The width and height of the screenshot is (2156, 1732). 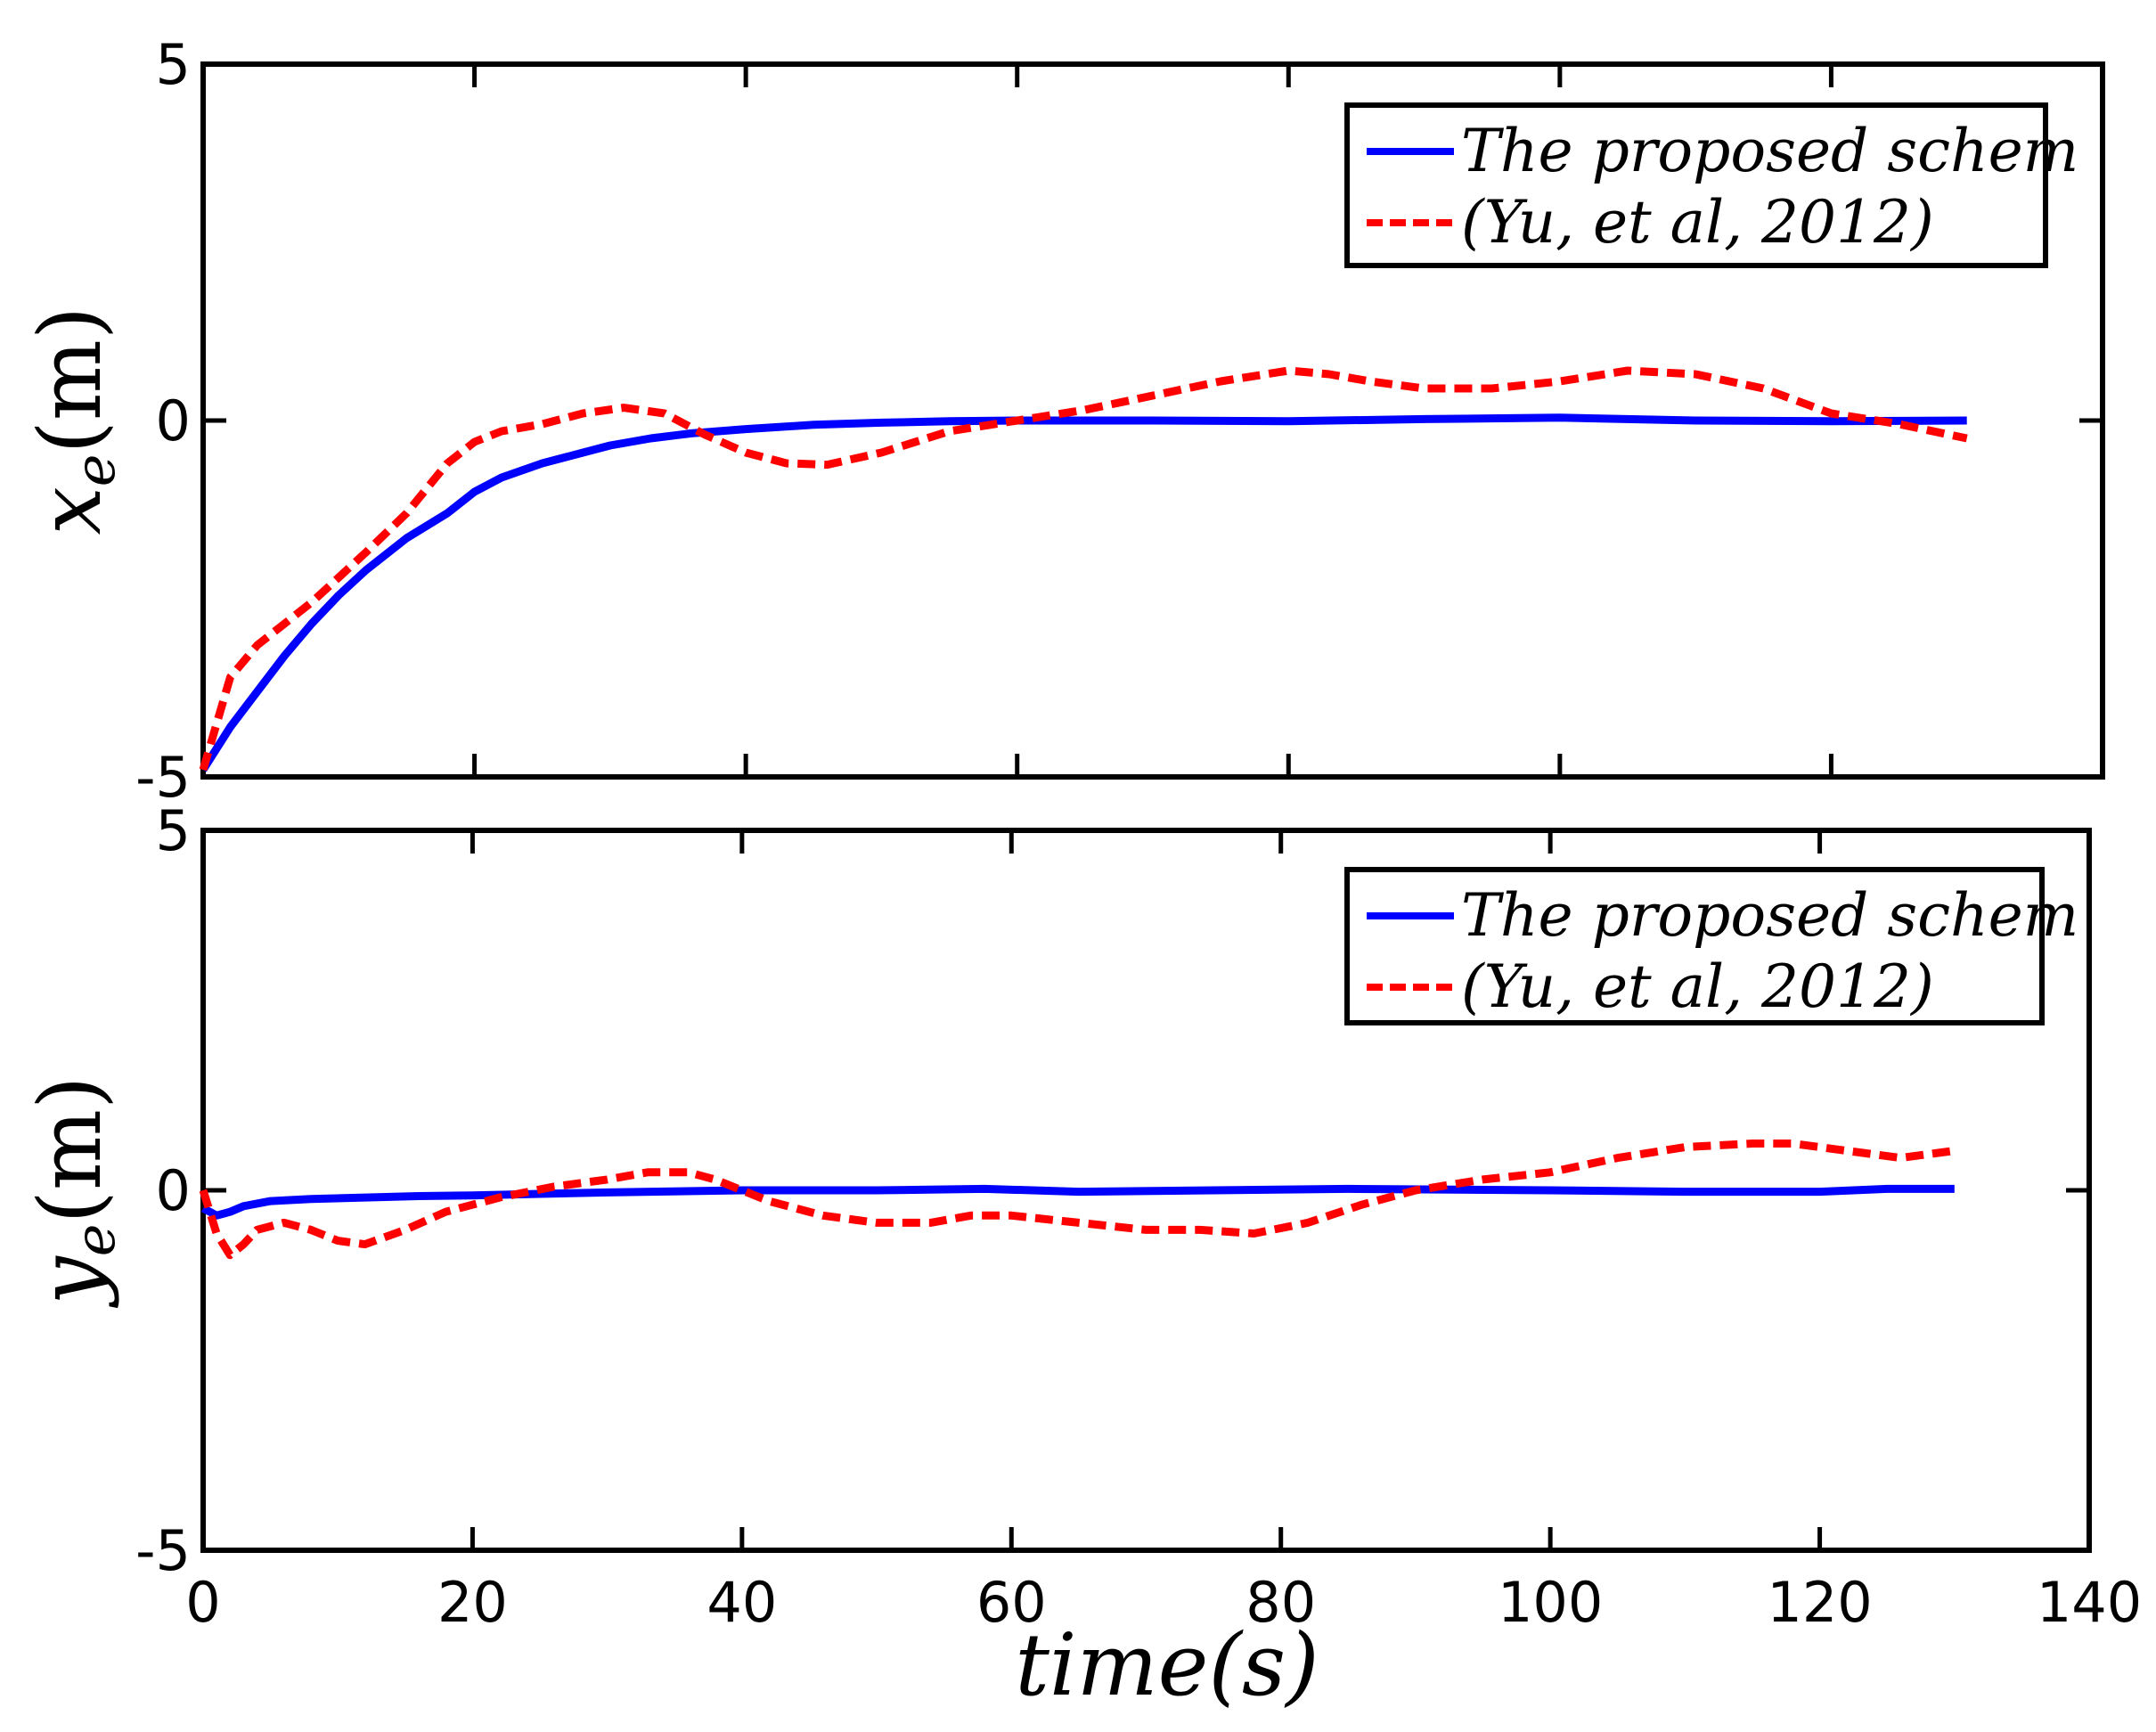 I want to click on series-line-yu-2012, so click(x=1077, y=1200).